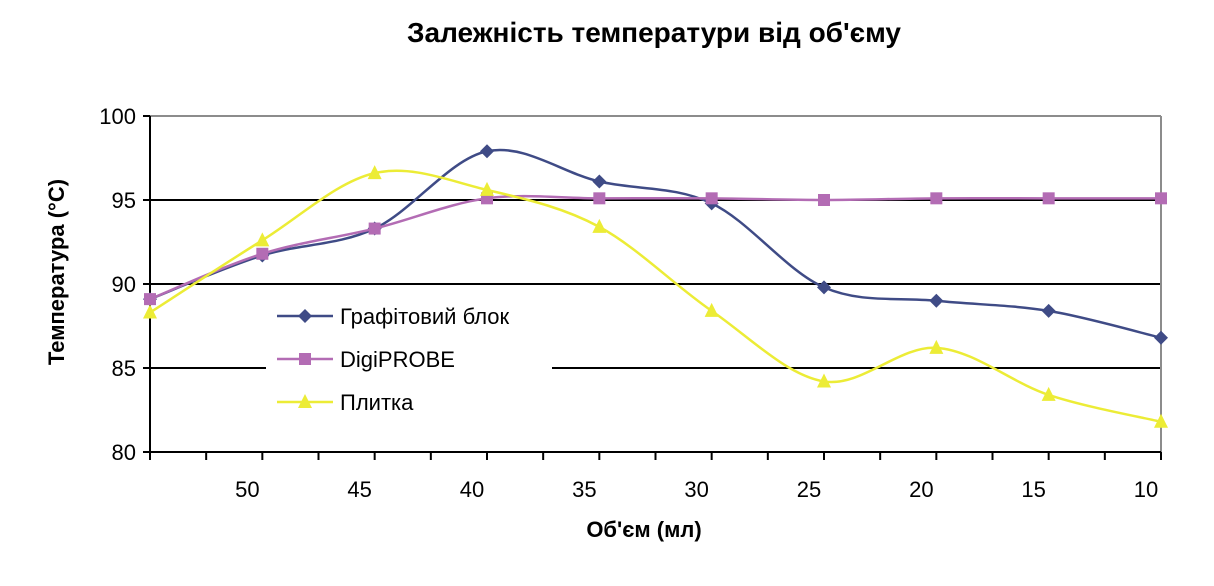 This screenshot has width=1214, height=586. What do you see at coordinates (305, 316) in the screenshot?
I see `legend-marker-diamond` at bounding box center [305, 316].